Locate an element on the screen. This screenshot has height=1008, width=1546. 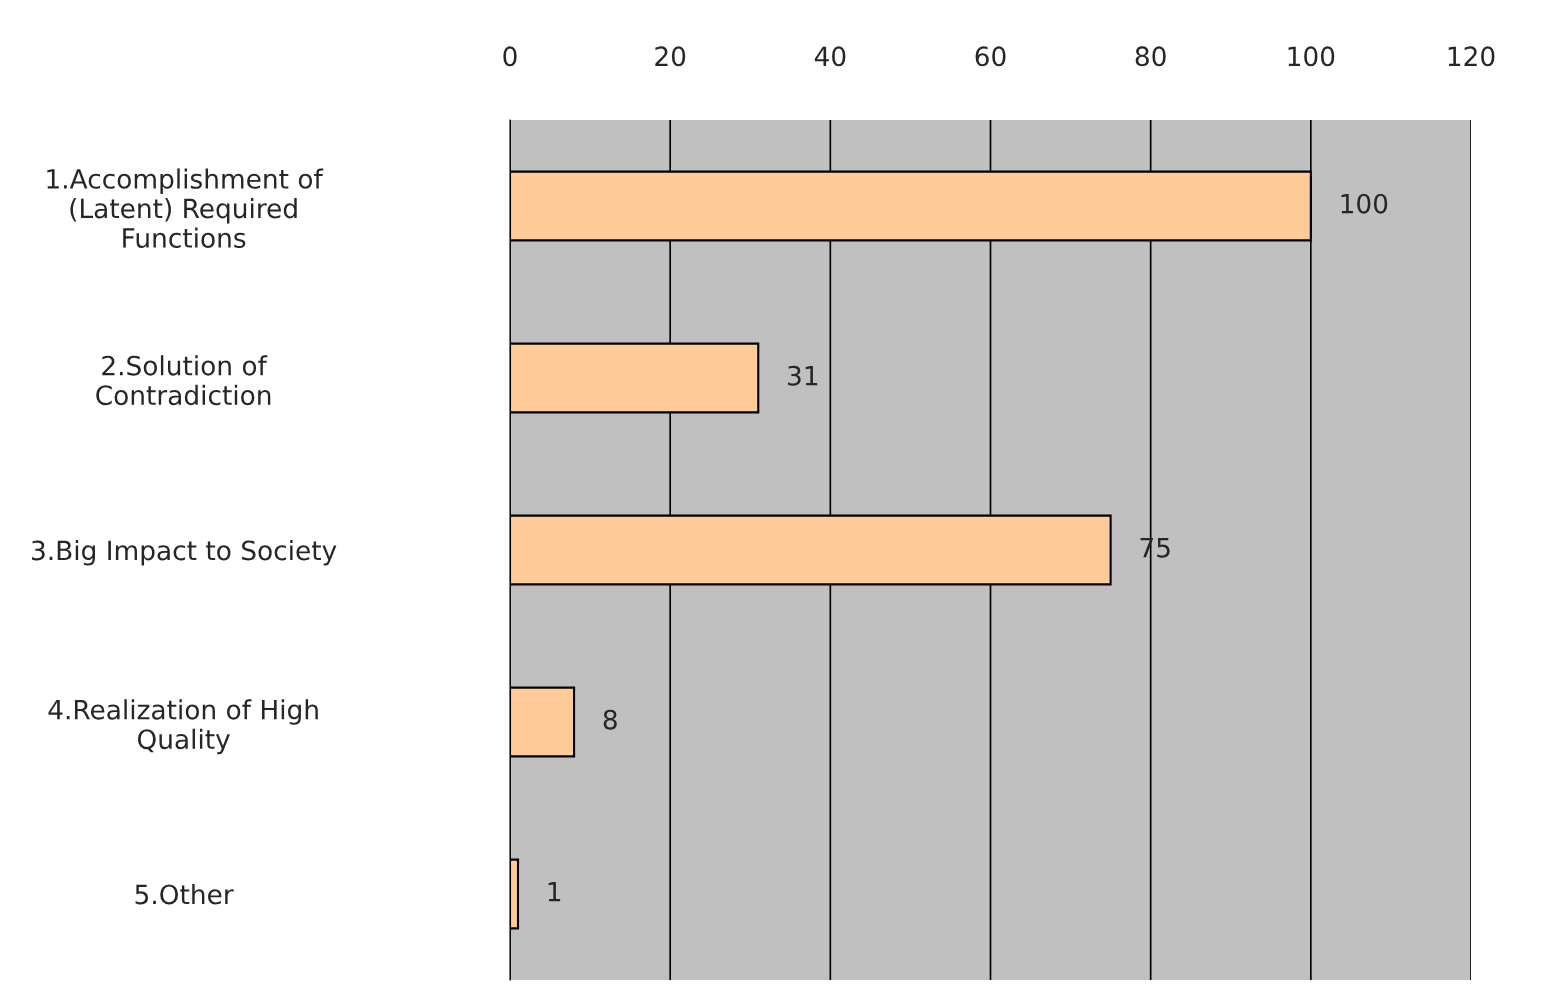
x-tick-label: 20 is located at coordinates (670, 56).